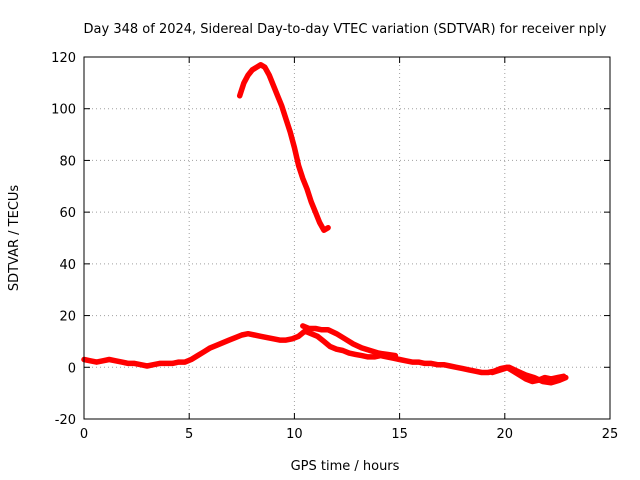 Image resolution: width=640 pixels, height=480 pixels. What do you see at coordinates (67, 161) in the screenshot?
I see `y-tick-label: 80` at bounding box center [67, 161].